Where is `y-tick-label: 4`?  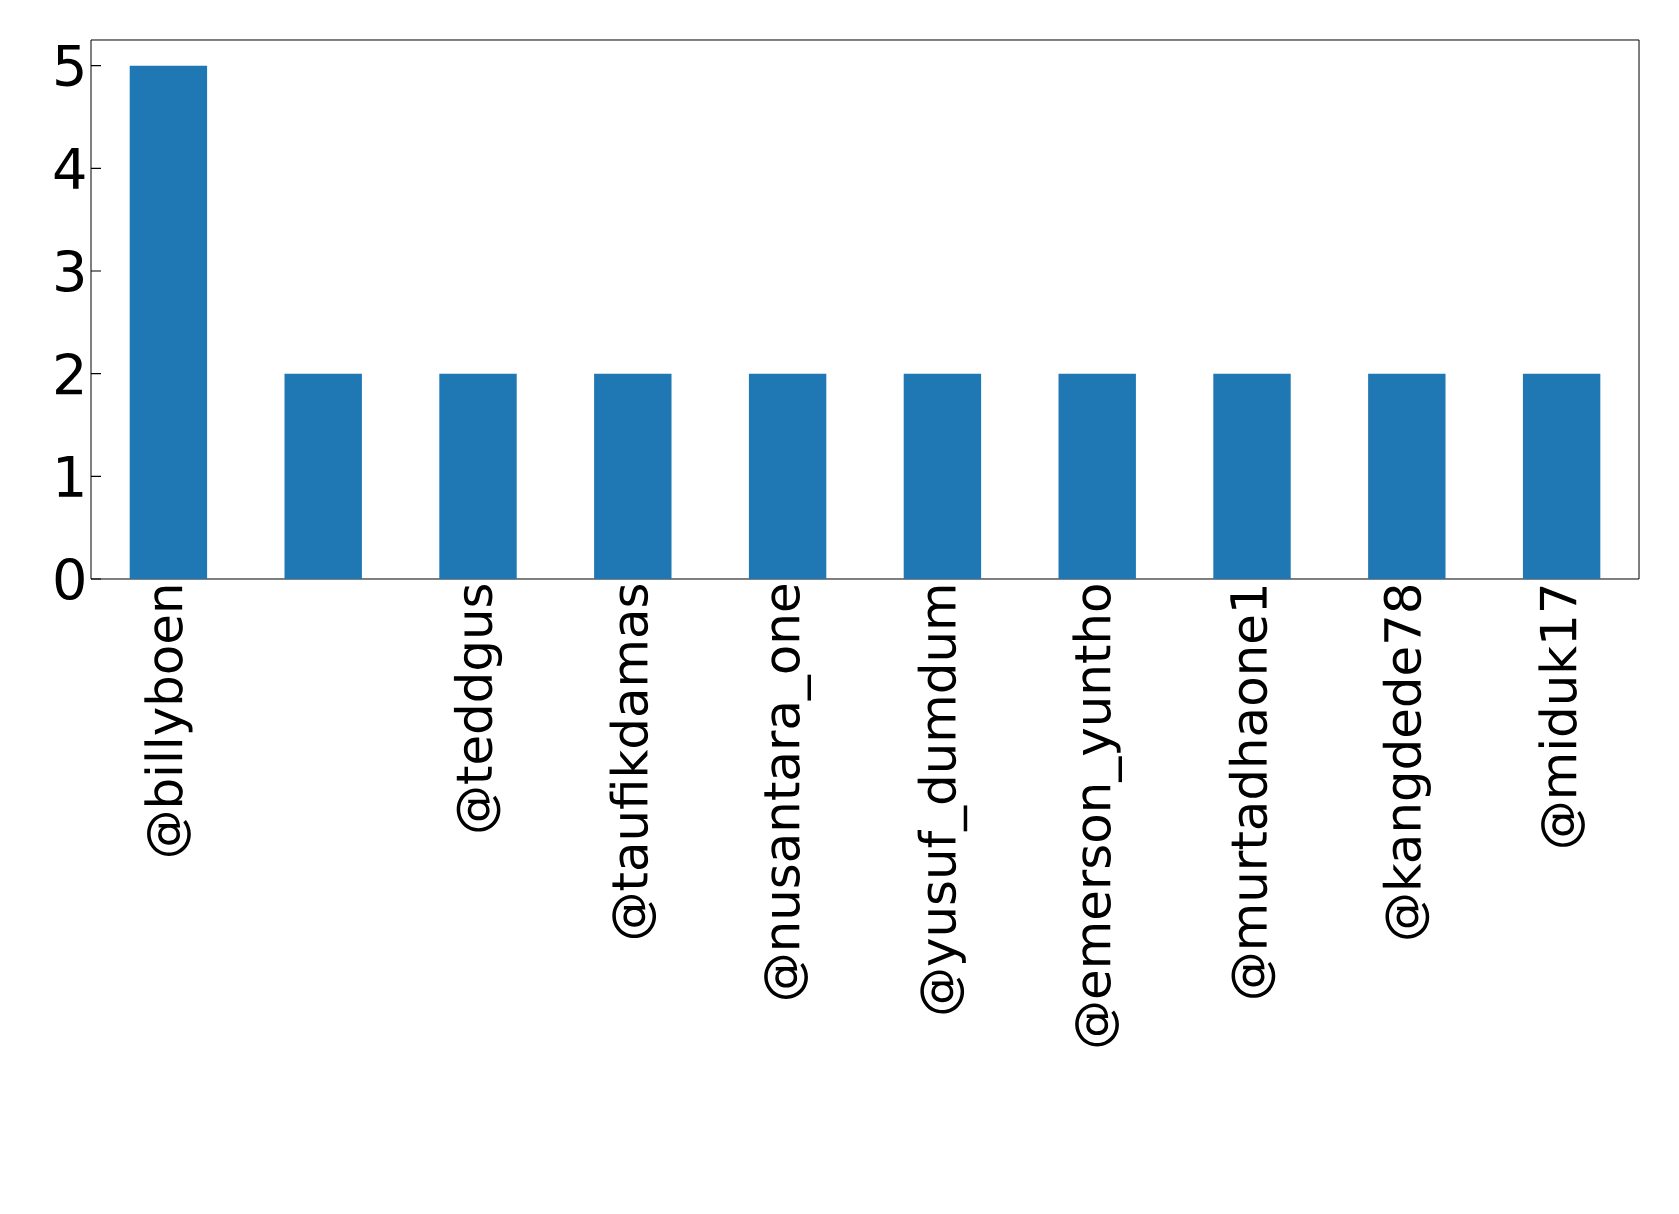 y-tick-label: 4 is located at coordinates (69, 168).